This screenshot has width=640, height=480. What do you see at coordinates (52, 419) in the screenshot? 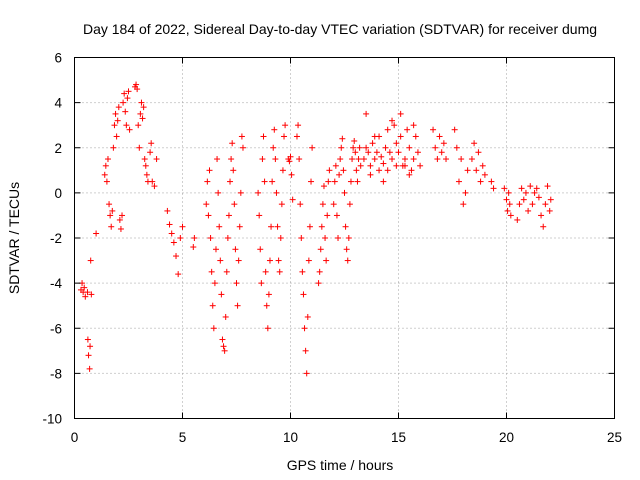
I see `y-tick-label: -10` at bounding box center [52, 419].